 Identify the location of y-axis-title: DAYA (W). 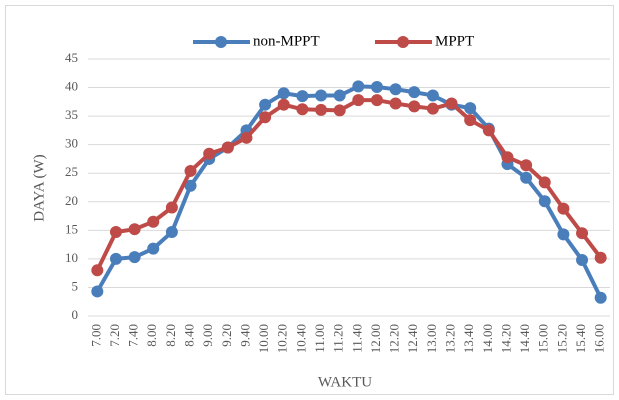
(39, 187).